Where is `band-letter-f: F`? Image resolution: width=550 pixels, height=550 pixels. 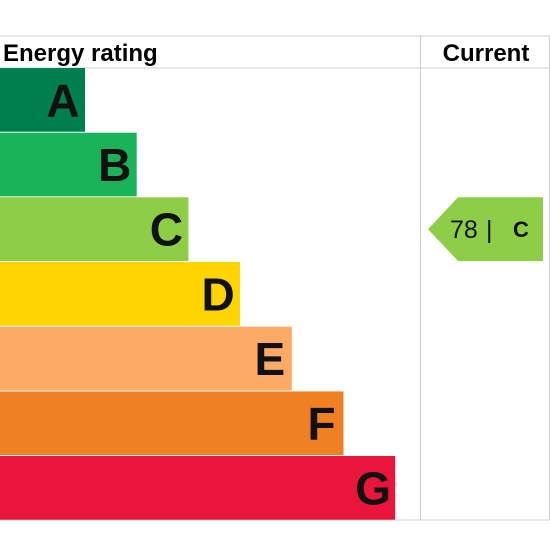 band-letter-f: F is located at coordinates (321, 424).